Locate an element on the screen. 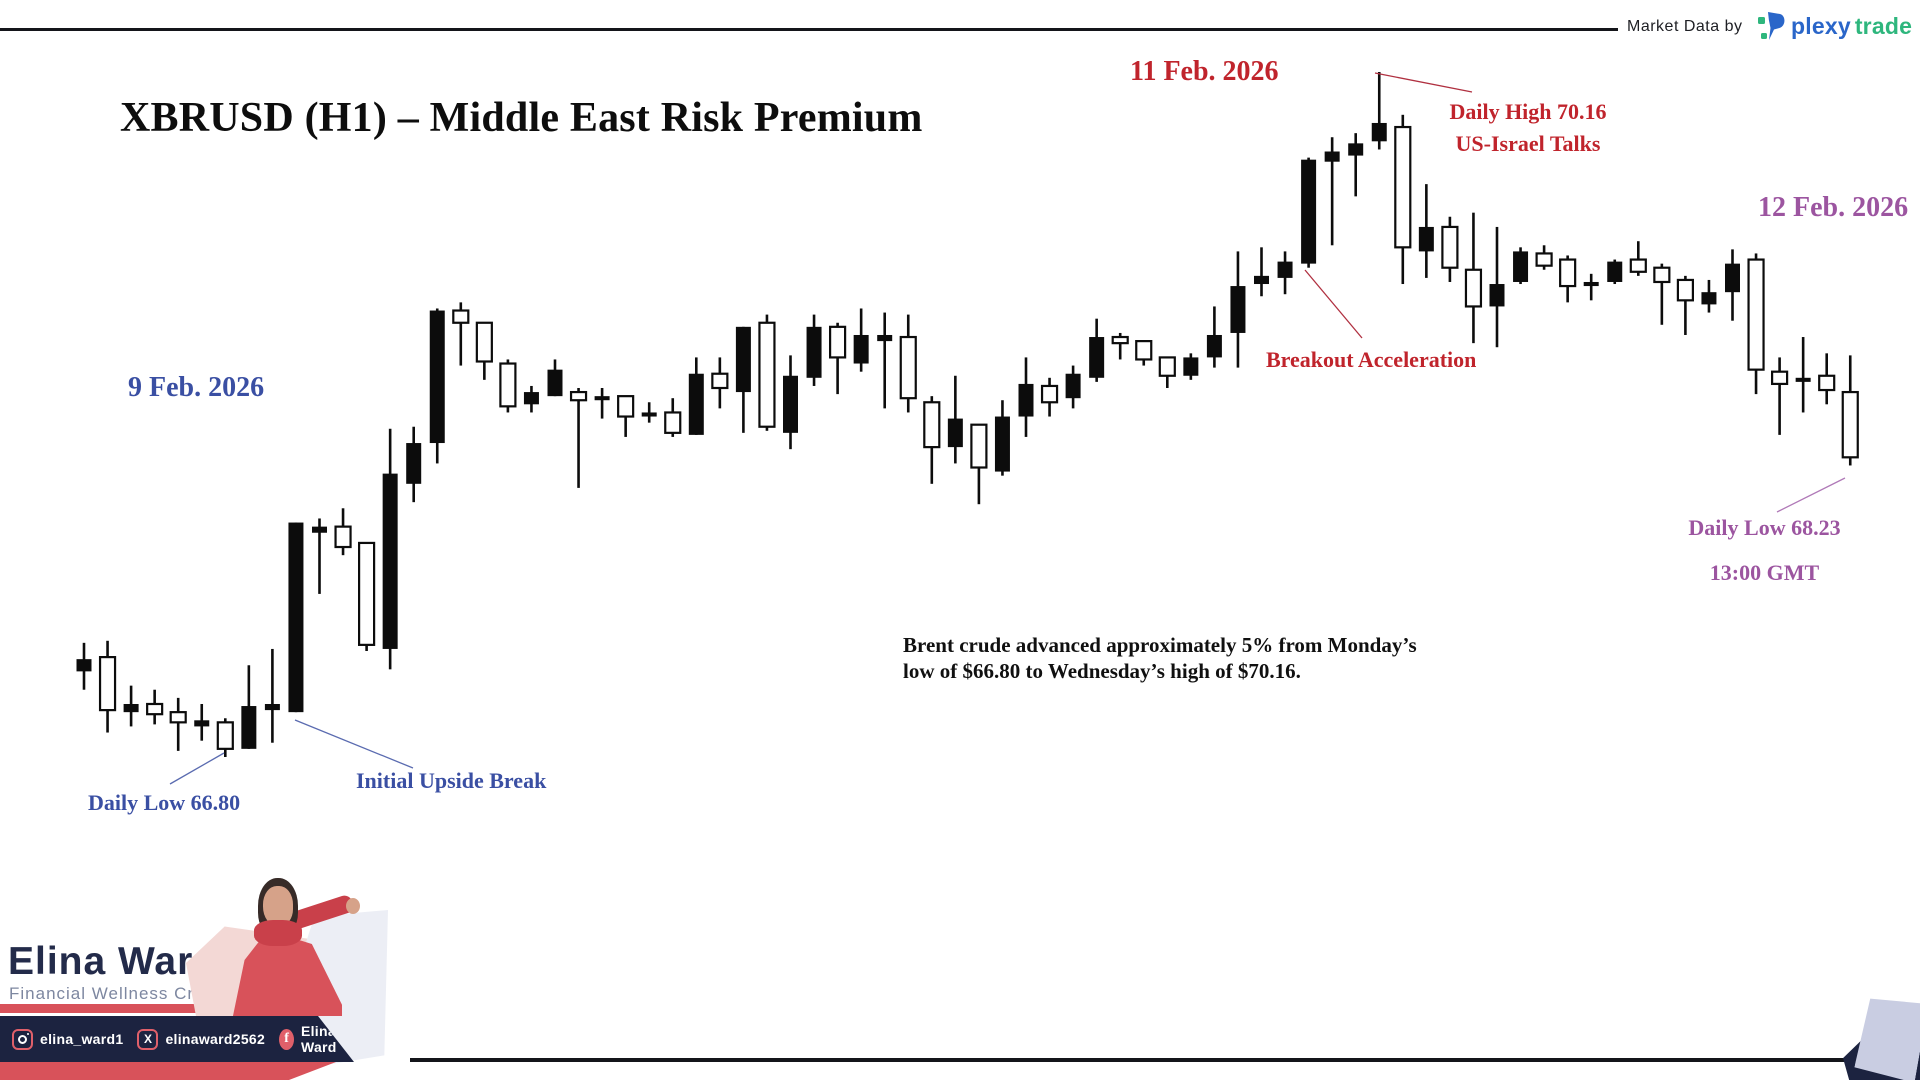 This screenshot has height=1080, width=1920. facebook-icon: f is located at coordinates (286, 1039).